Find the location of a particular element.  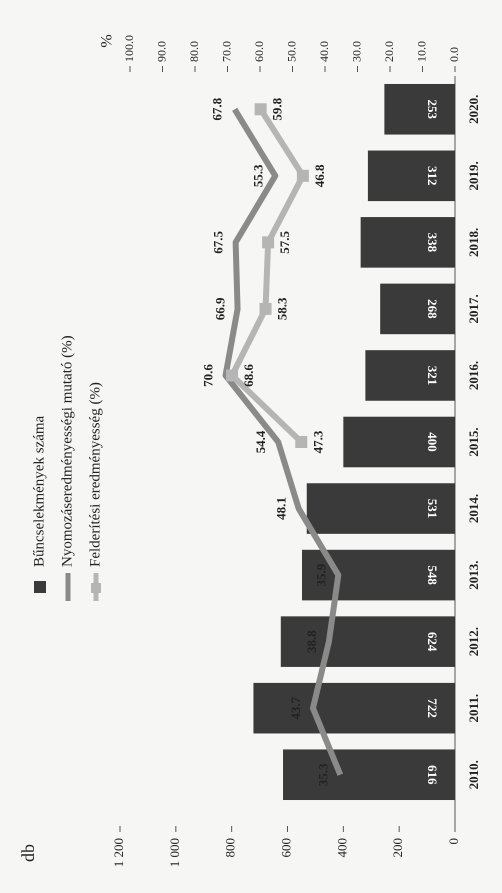

data-label: 35.9 is located at coordinates (320, 574).